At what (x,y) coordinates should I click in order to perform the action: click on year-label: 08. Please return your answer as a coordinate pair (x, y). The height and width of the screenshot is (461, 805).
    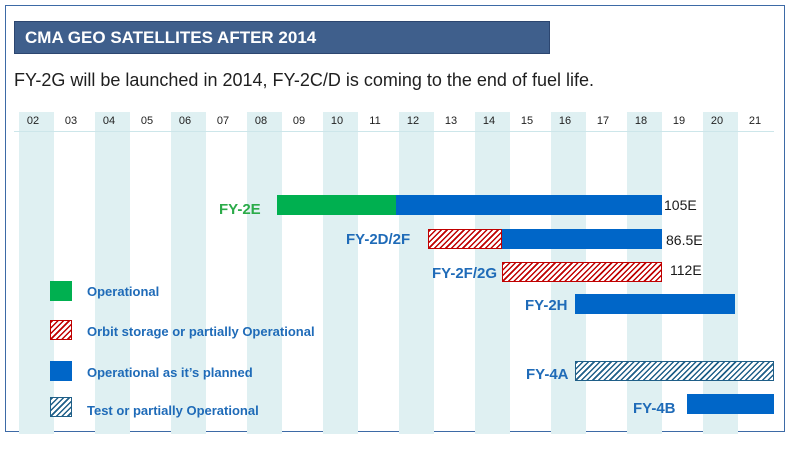
    Looking at the image, I should click on (261, 121).